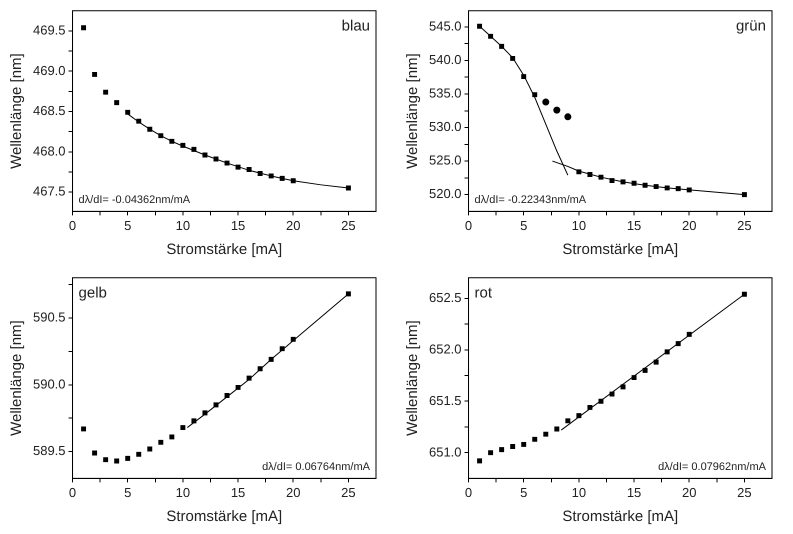 Image resolution: width=793 pixels, height=534 pixels. I want to click on annotation: dλ/dI= 0.07962nm/mA, so click(712, 466).